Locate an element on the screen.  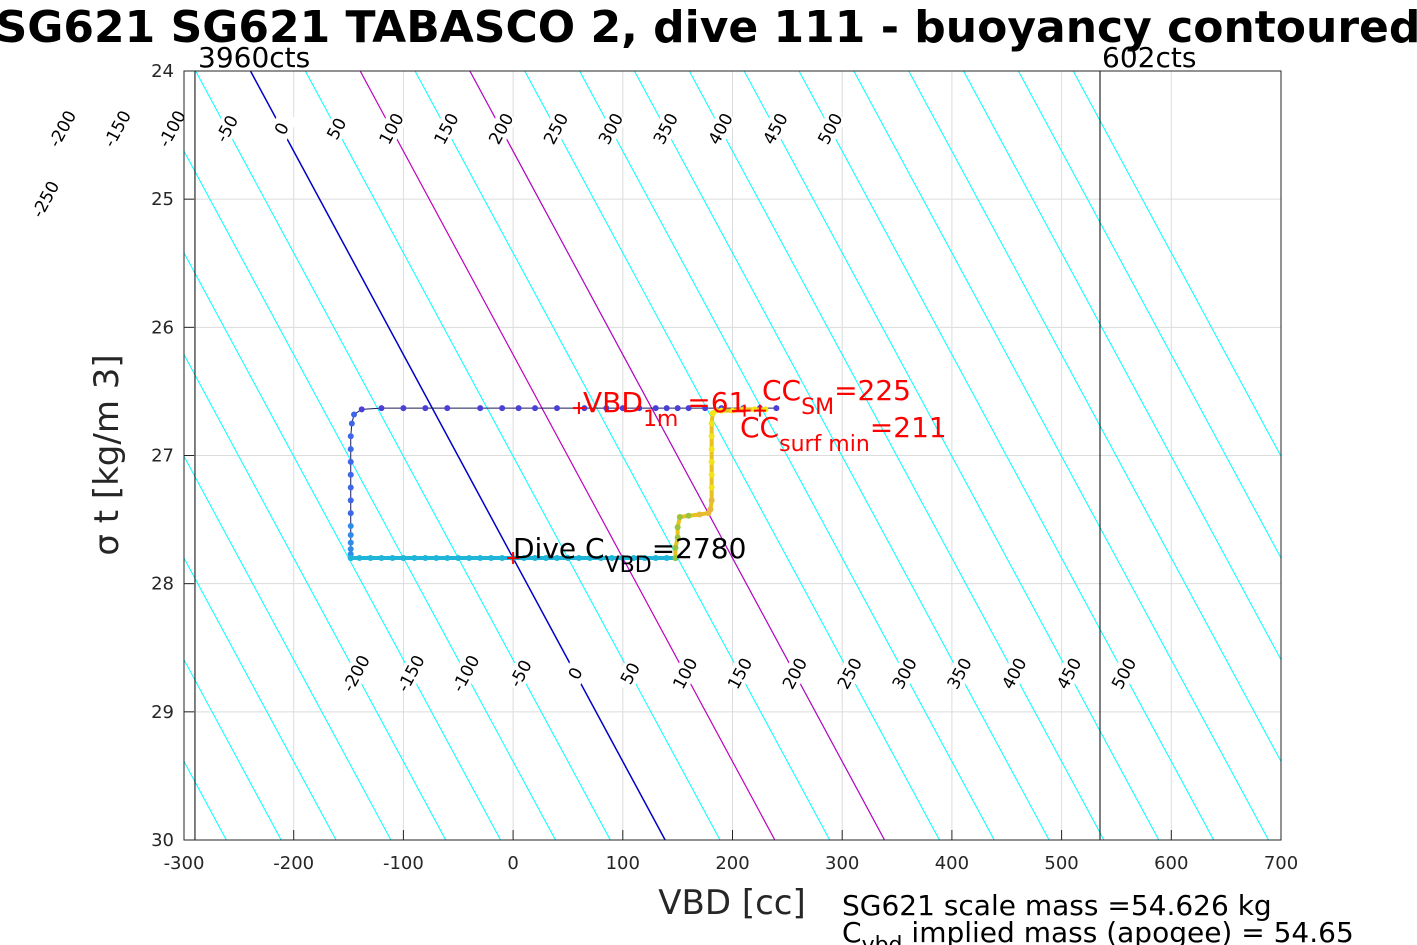
scale-mass-note: SG621 scale mass =54.626 kg is located at coordinates (1057, 905).